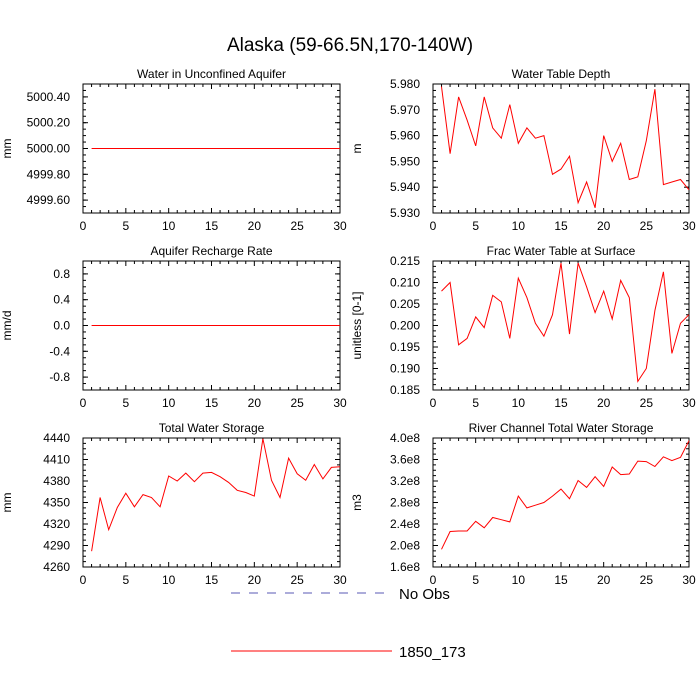 The image size is (700, 700). What do you see at coordinates (61, 300) in the screenshot?
I see `y-tick-label: 0.4` at bounding box center [61, 300].